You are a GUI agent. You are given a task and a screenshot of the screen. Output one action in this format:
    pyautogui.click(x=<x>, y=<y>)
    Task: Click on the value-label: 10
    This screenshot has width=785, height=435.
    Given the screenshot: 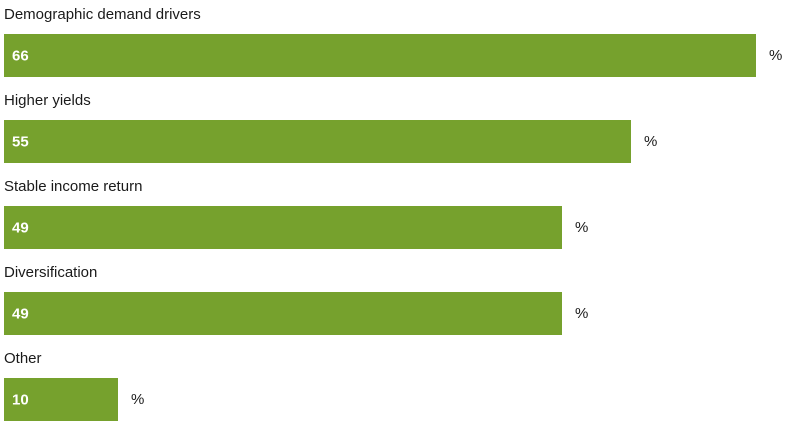 What is the action you would take?
    pyautogui.click(x=20, y=399)
    